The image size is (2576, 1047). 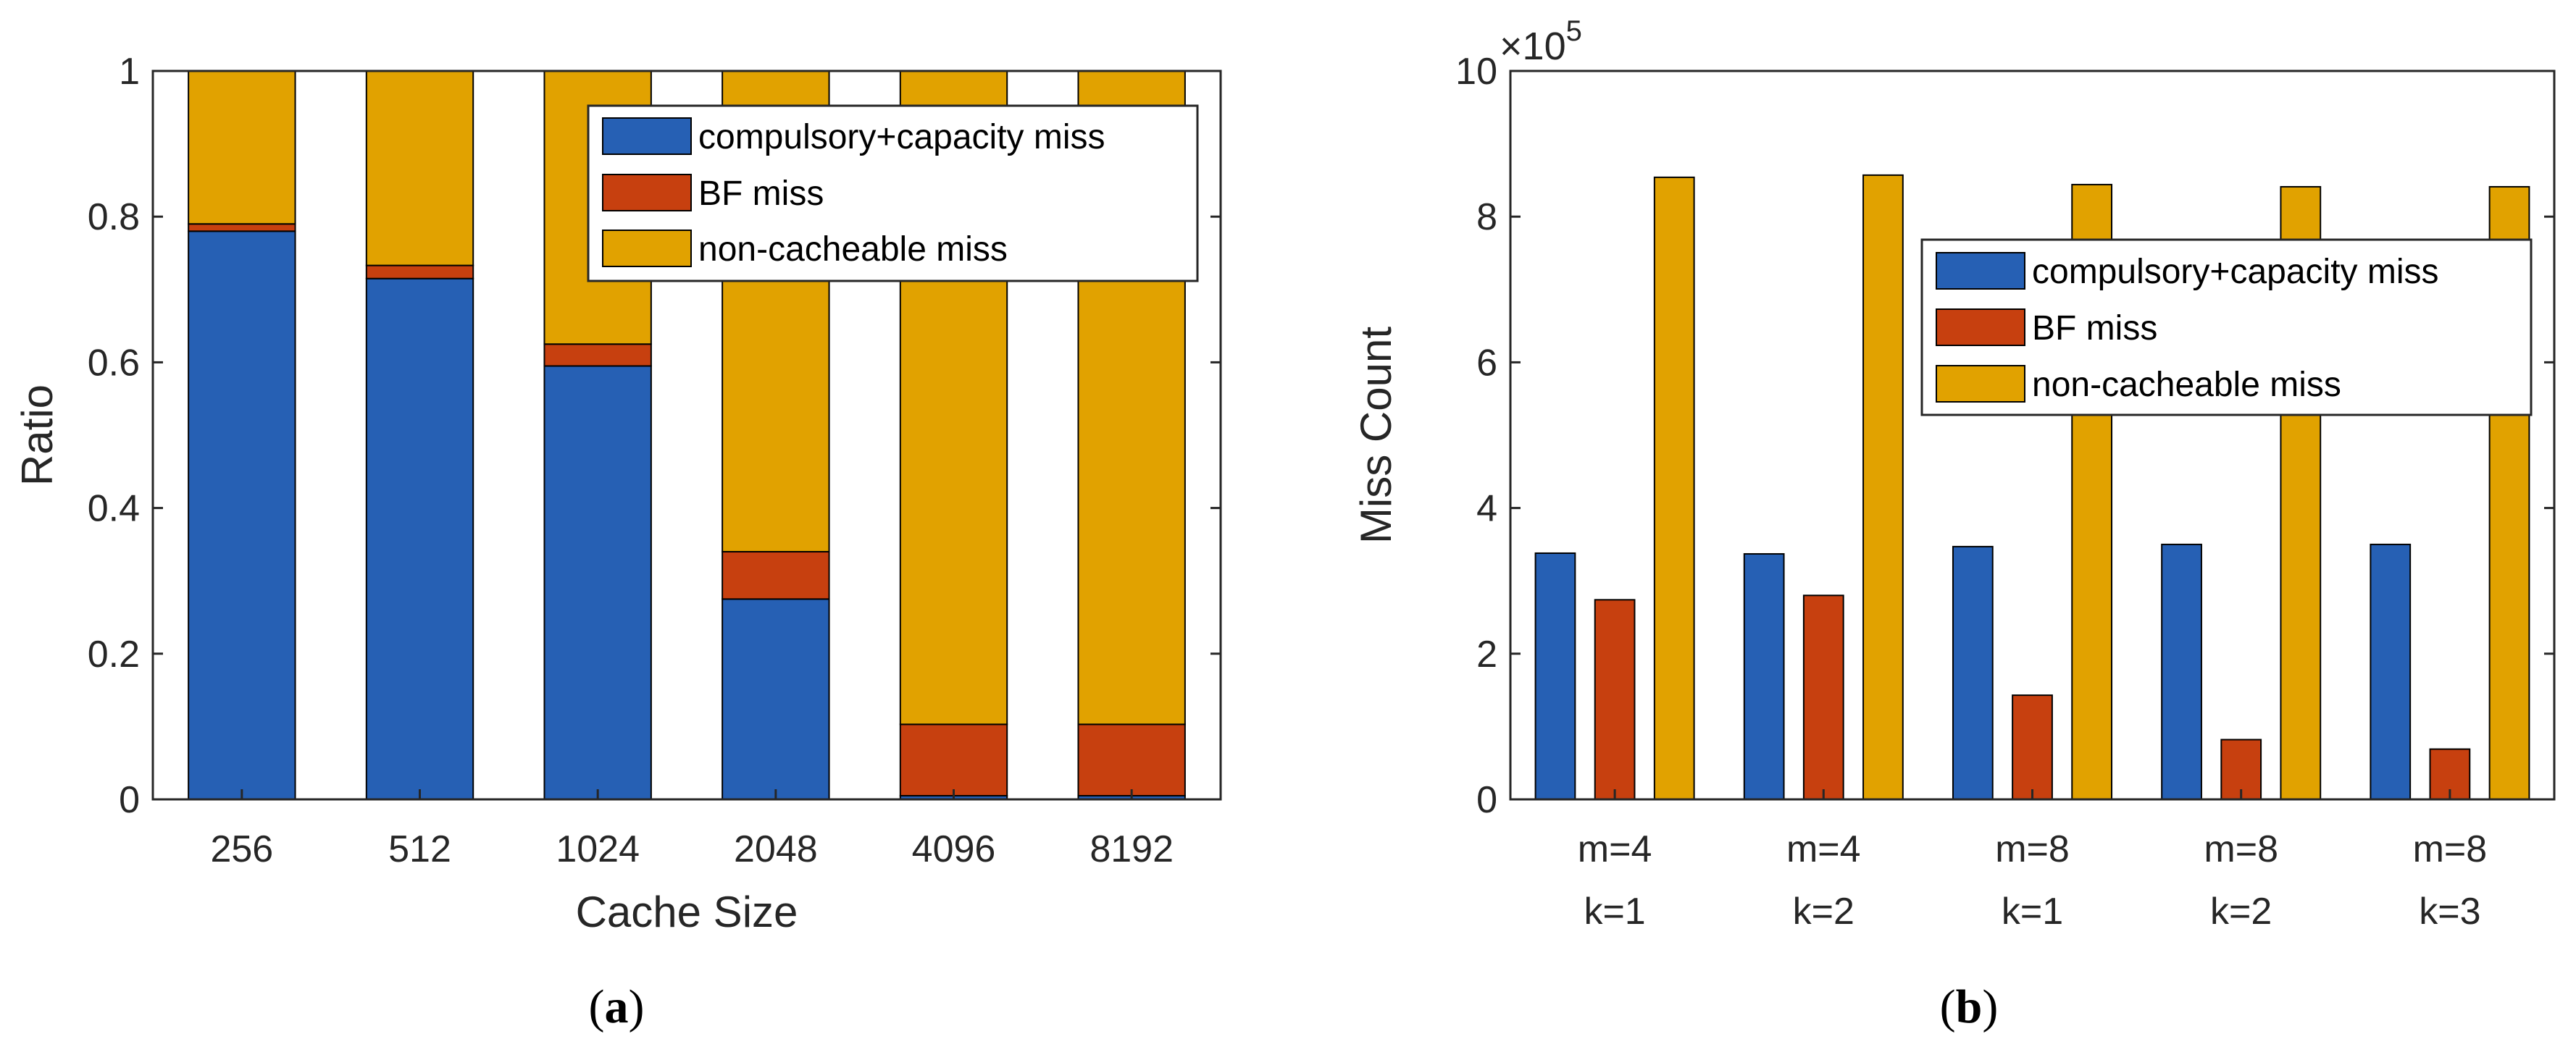 What do you see at coordinates (853, 249) in the screenshot?
I see `chart-a-legend-label-noncacheable: non-cacheable miss` at bounding box center [853, 249].